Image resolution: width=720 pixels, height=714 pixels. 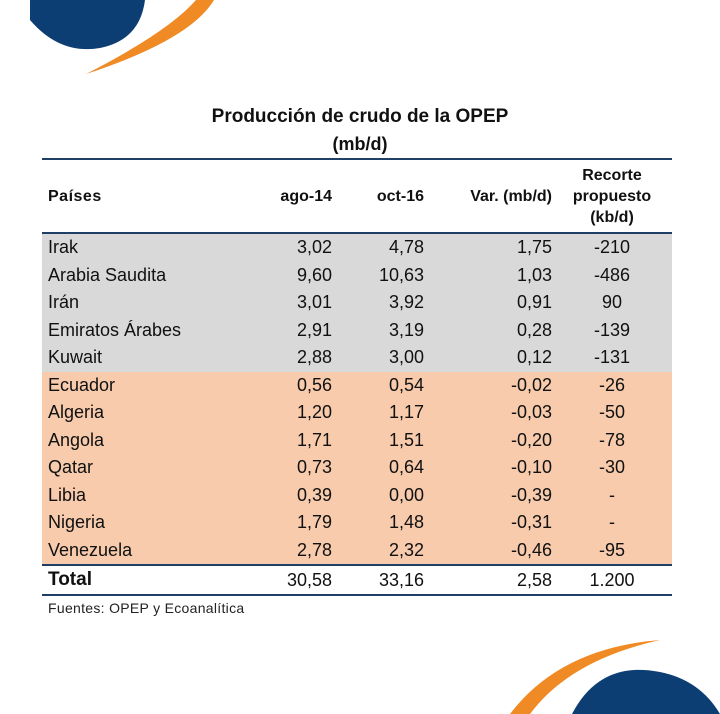 I want to click on variation-cell: -0,46, so click(x=531, y=549).